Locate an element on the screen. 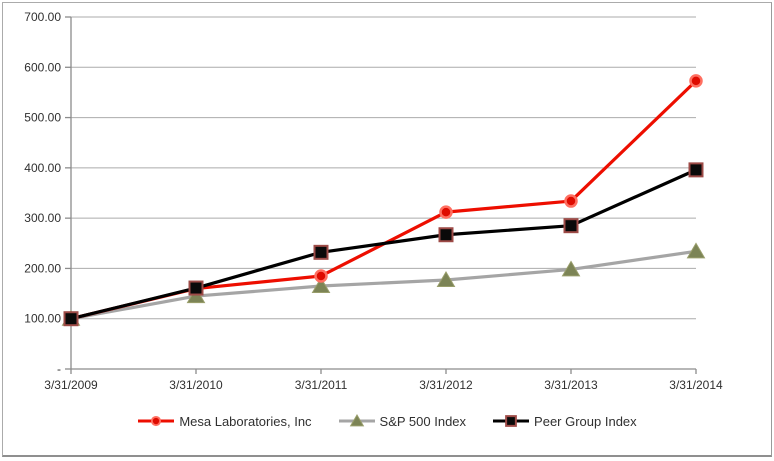  x-tick-label: 3/31/2011 is located at coordinates (321, 385).